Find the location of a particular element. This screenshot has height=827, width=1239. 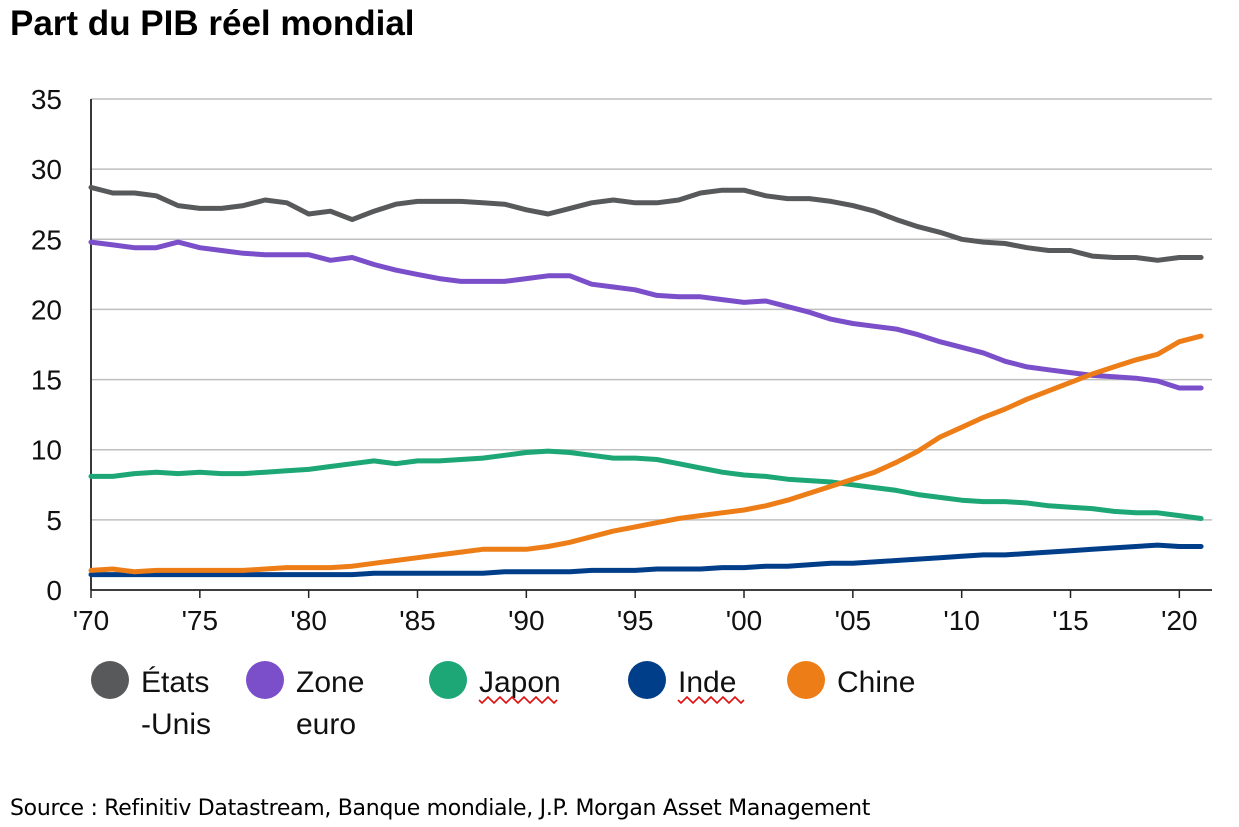

y-tick-label: 0 is located at coordinates (54, 590).